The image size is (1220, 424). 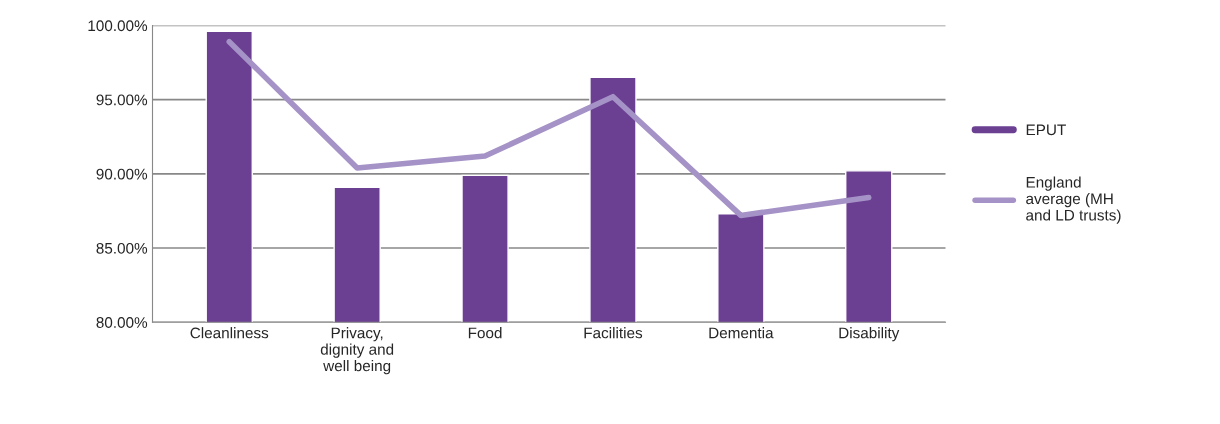 What do you see at coordinates (118, 26) in the screenshot?
I see `y-tick-label: 100.00%` at bounding box center [118, 26].